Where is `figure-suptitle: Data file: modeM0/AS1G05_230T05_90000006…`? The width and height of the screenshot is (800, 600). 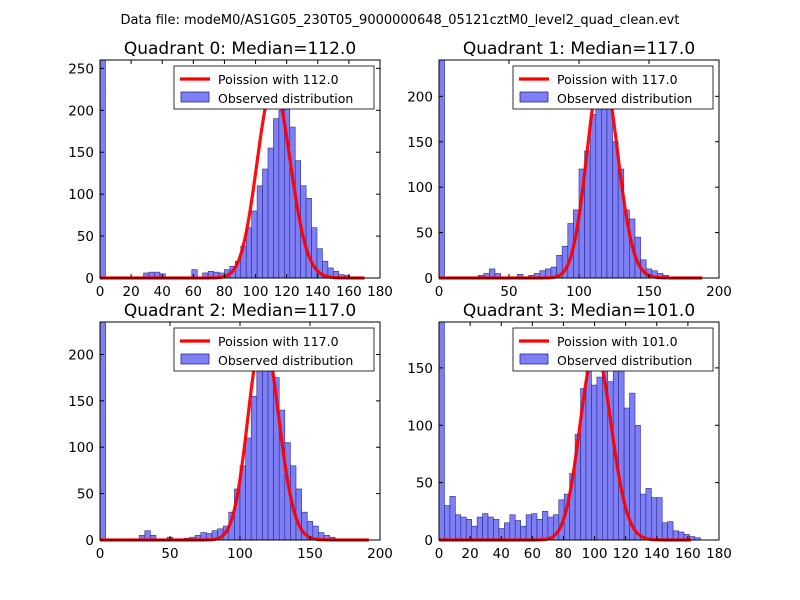 figure-suptitle: Data file: modeM0/AS1G05_230T05_90000006… is located at coordinates (400, 20).